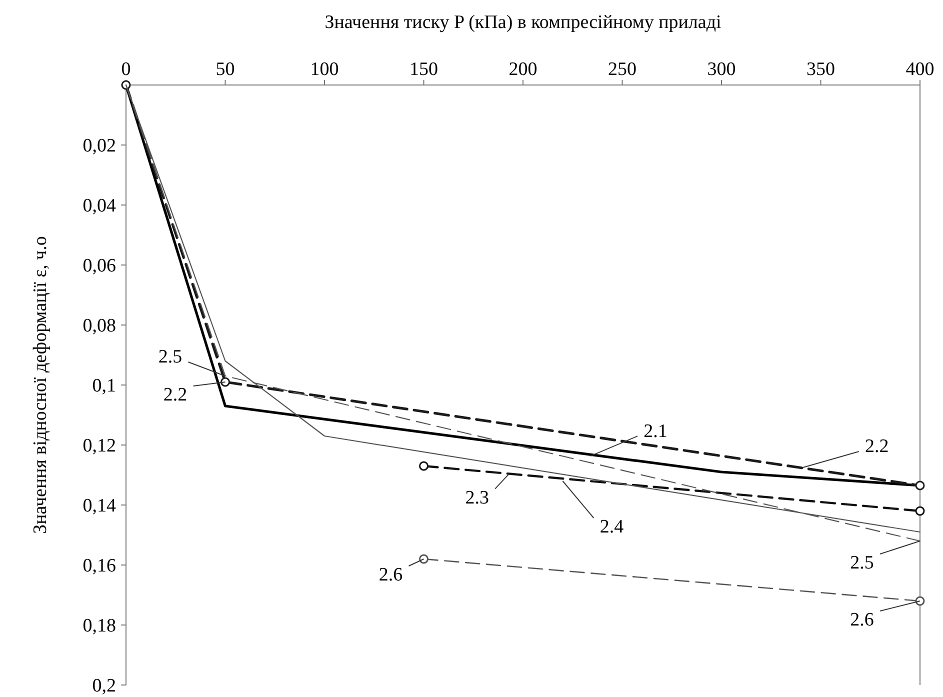  Describe the element at coordinates (523, 69) in the screenshot. I see `x-tick-label: 200` at that location.